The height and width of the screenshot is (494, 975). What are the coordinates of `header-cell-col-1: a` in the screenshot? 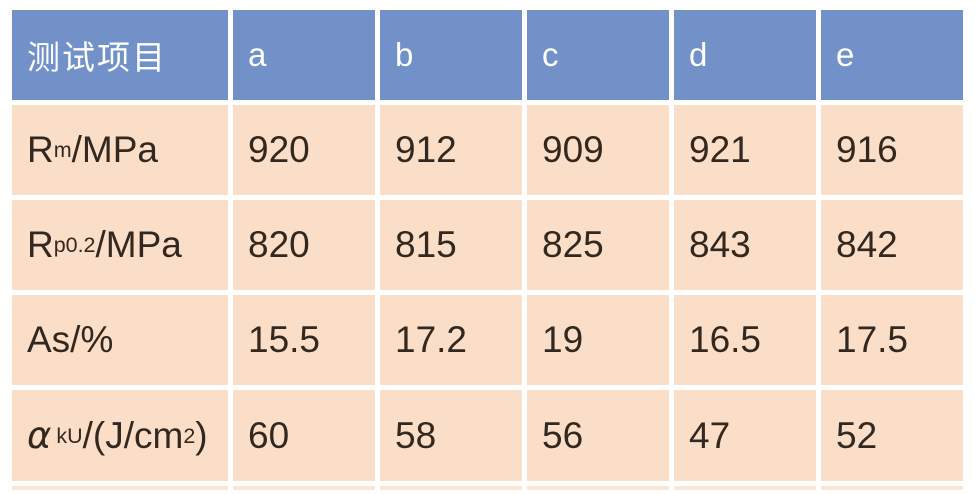 It's located at (304, 55).